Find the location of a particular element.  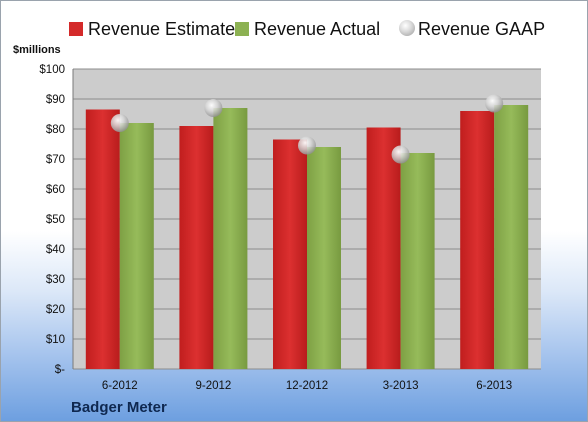

y-tick-label: $100 is located at coordinates (52, 70).